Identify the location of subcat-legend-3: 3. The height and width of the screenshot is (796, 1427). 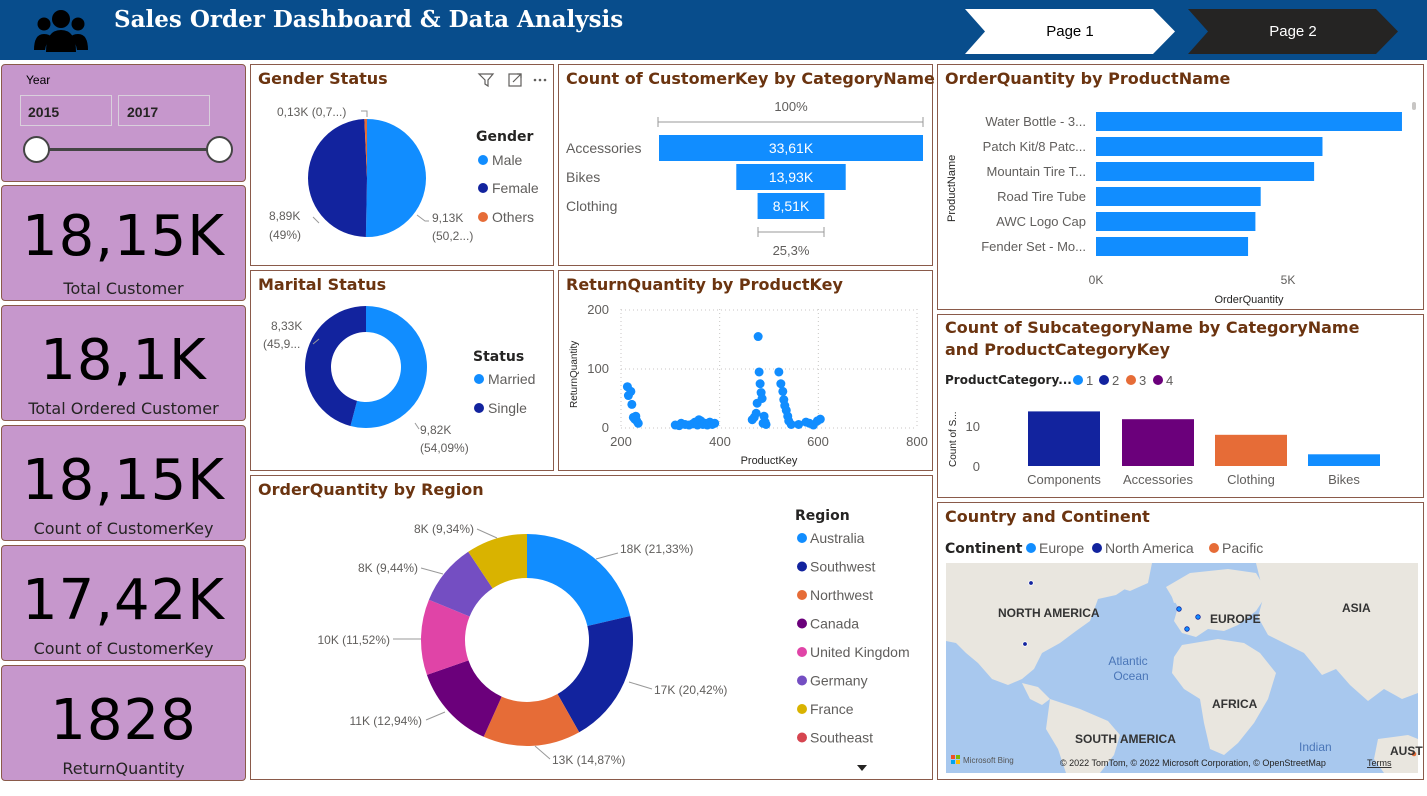
(1142, 380).